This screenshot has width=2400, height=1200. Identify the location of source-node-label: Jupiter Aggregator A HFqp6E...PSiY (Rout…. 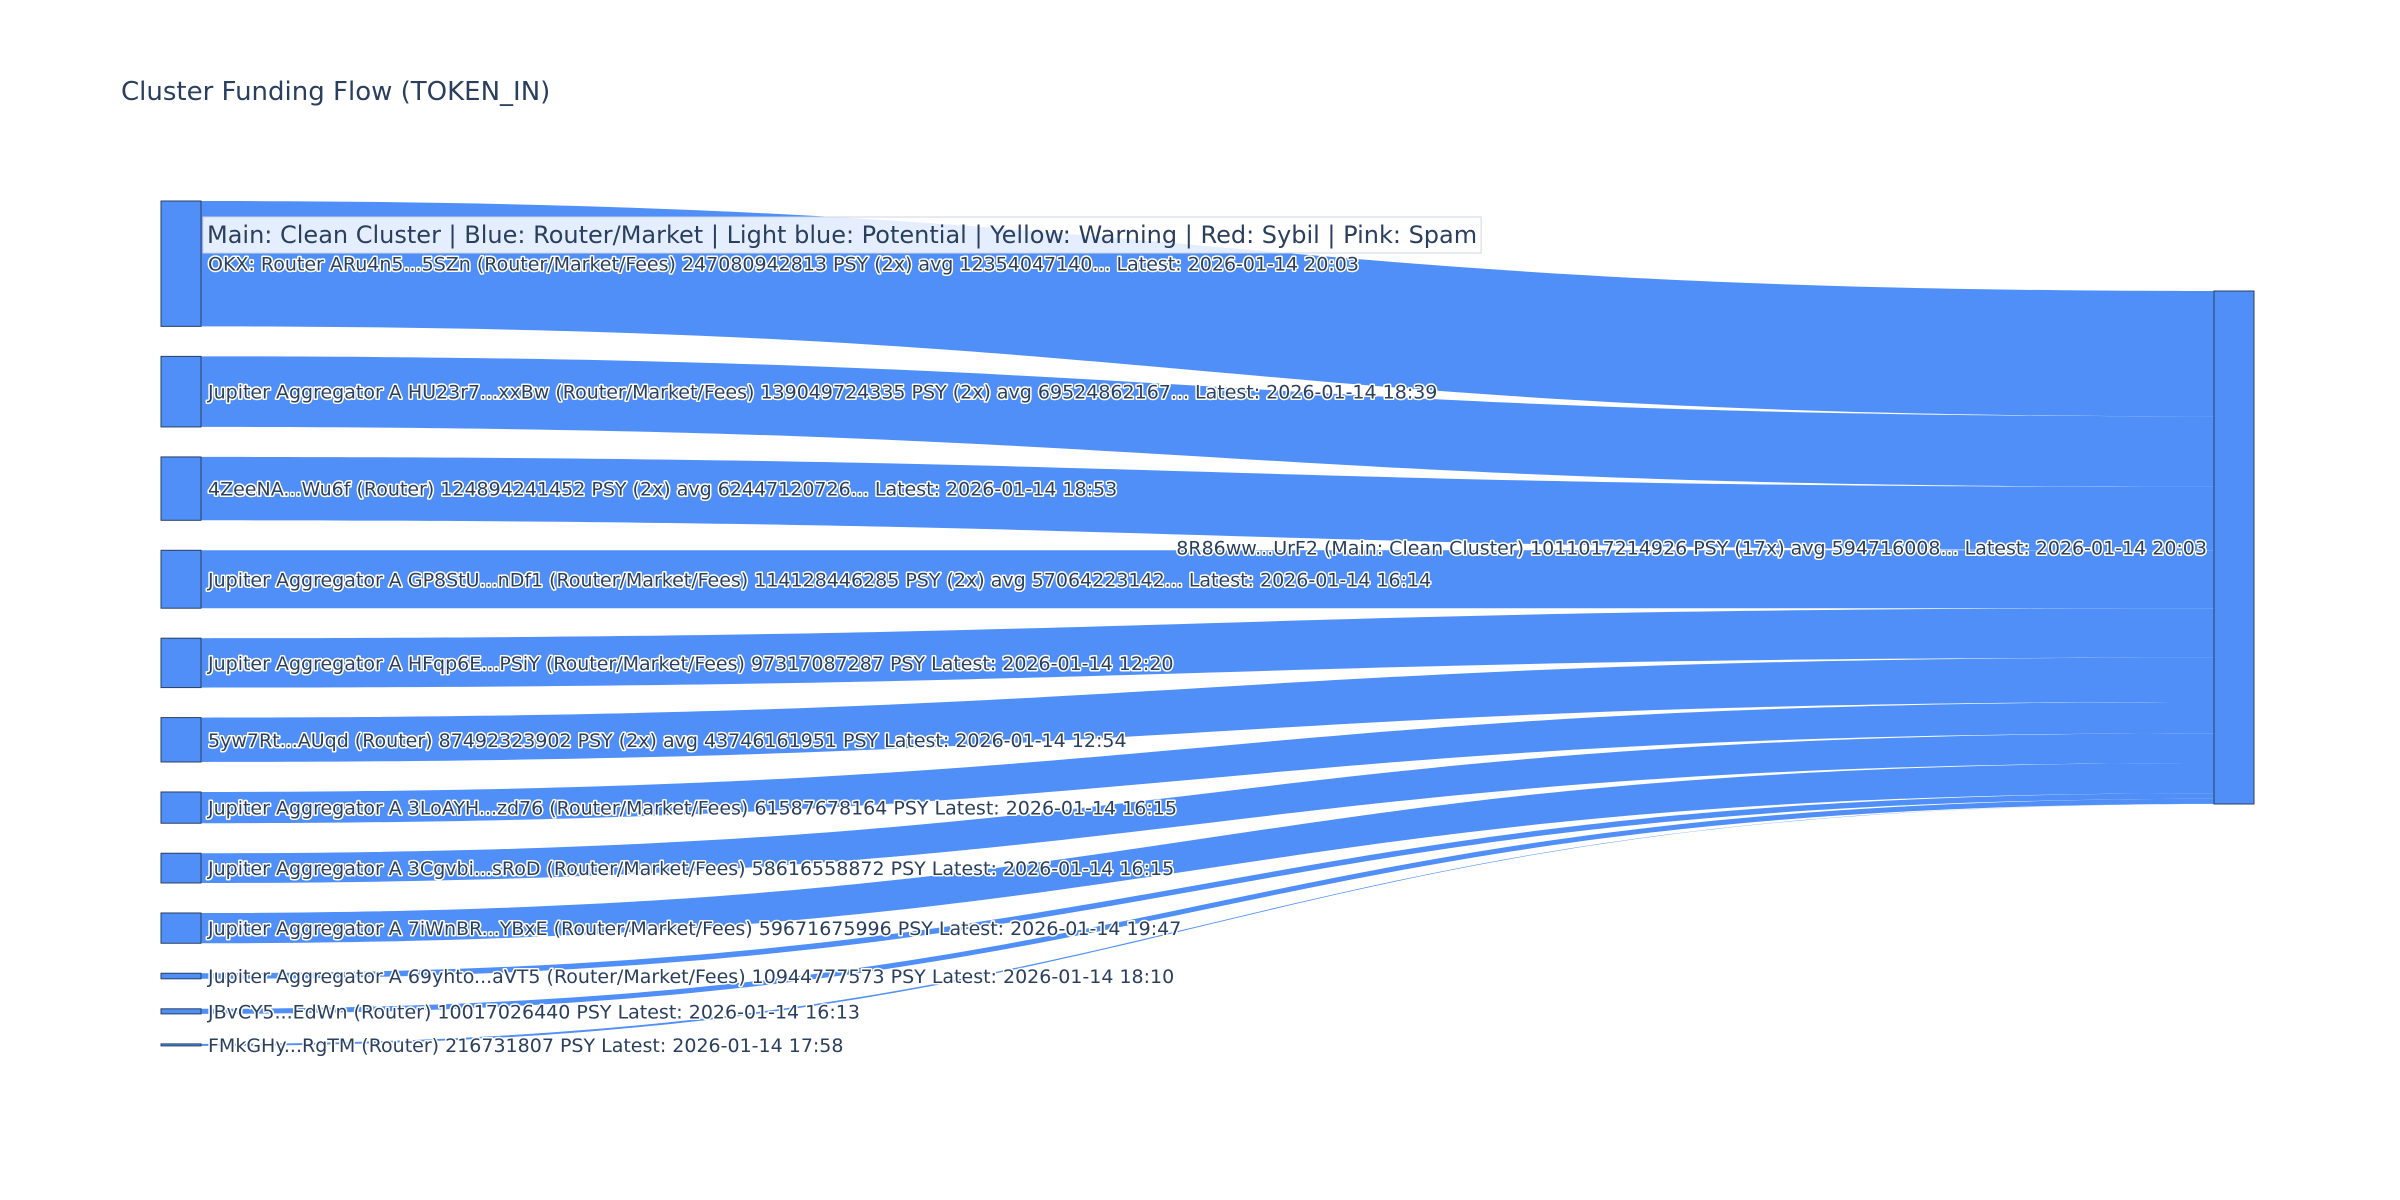
(690, 664).